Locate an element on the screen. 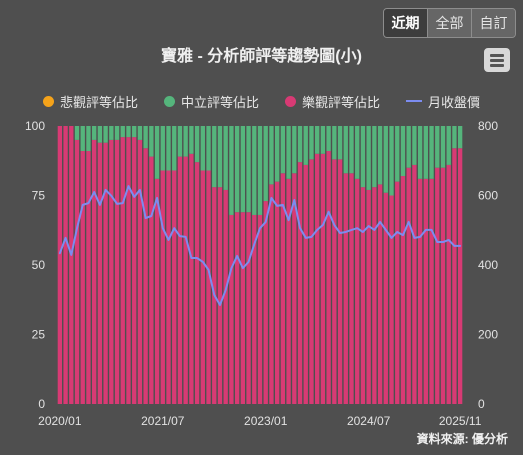 The height and width of the screenshot is (455, 523). chart-menu-button is located at coordinates (497, 60).